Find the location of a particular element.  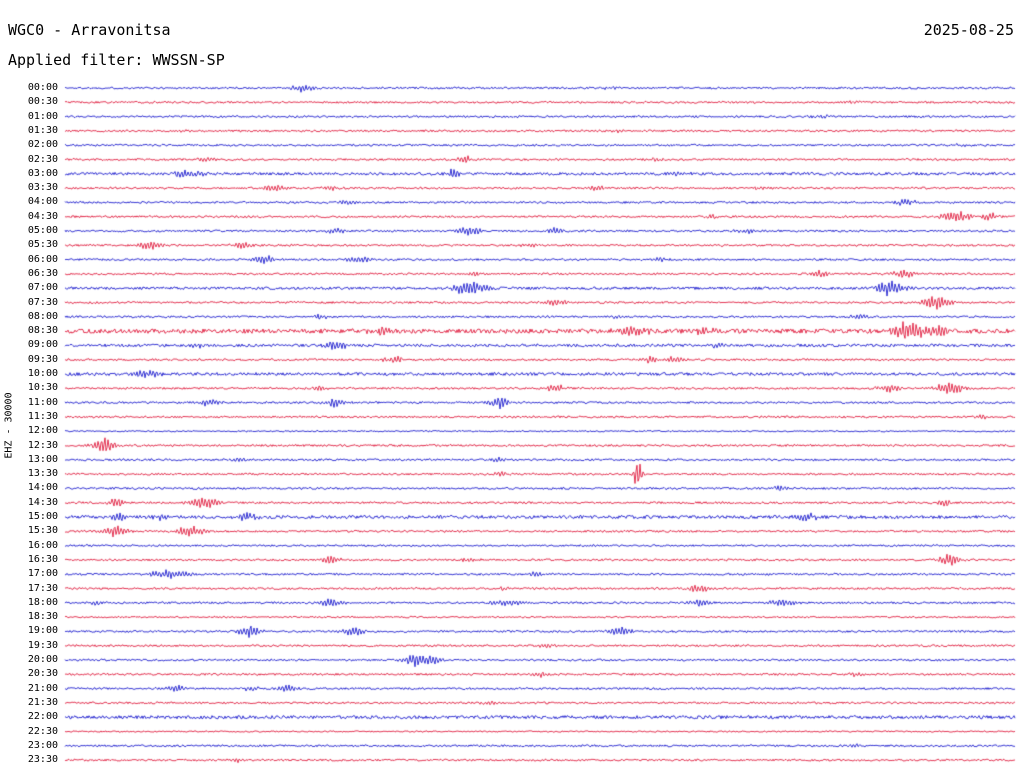

time-label: 13:00 is located at coordinates (42, 459).